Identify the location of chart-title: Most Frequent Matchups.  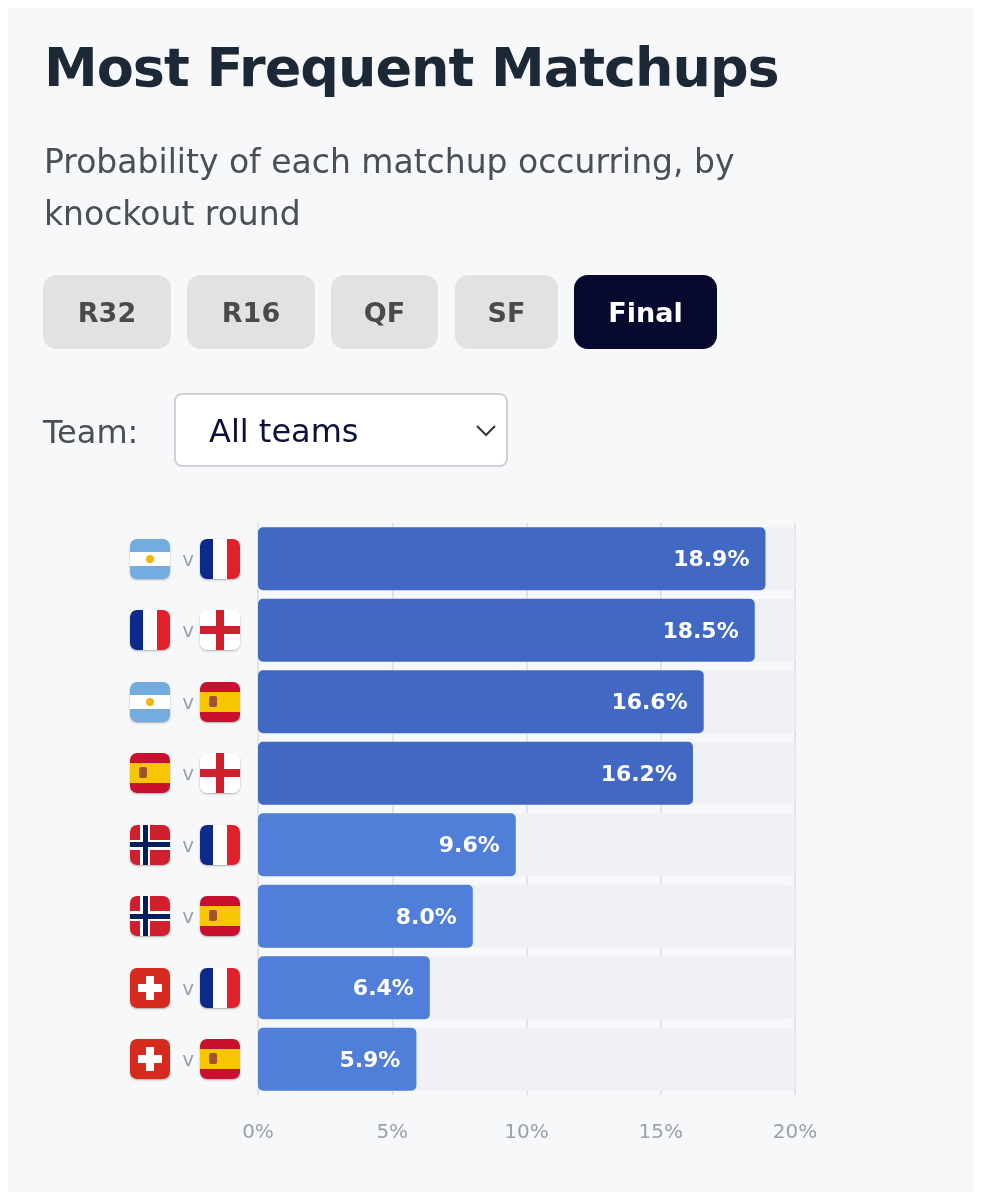
(411, 67).